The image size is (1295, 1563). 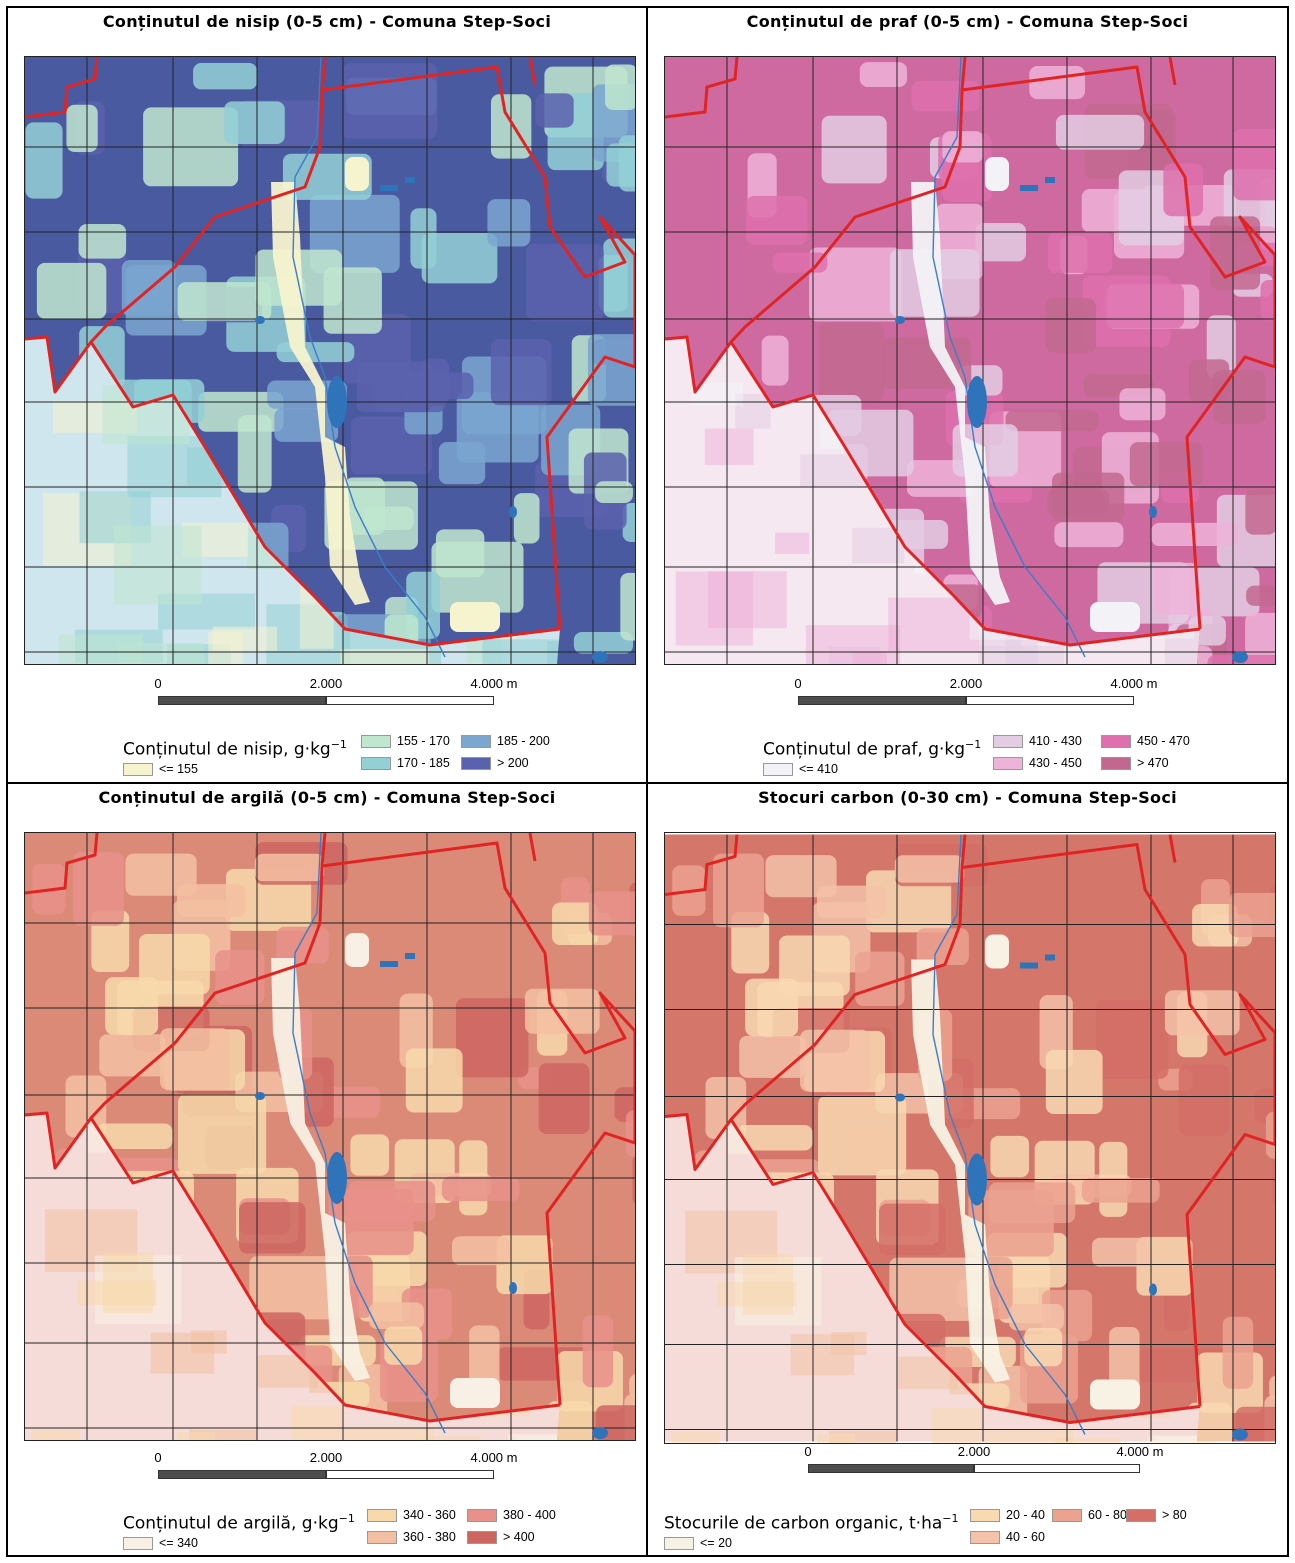 What do you see at coordinates (1134, 683) in the screenshot?
I see `scale-label-4000: 4.000 m` at bounding box center [1134, 683].